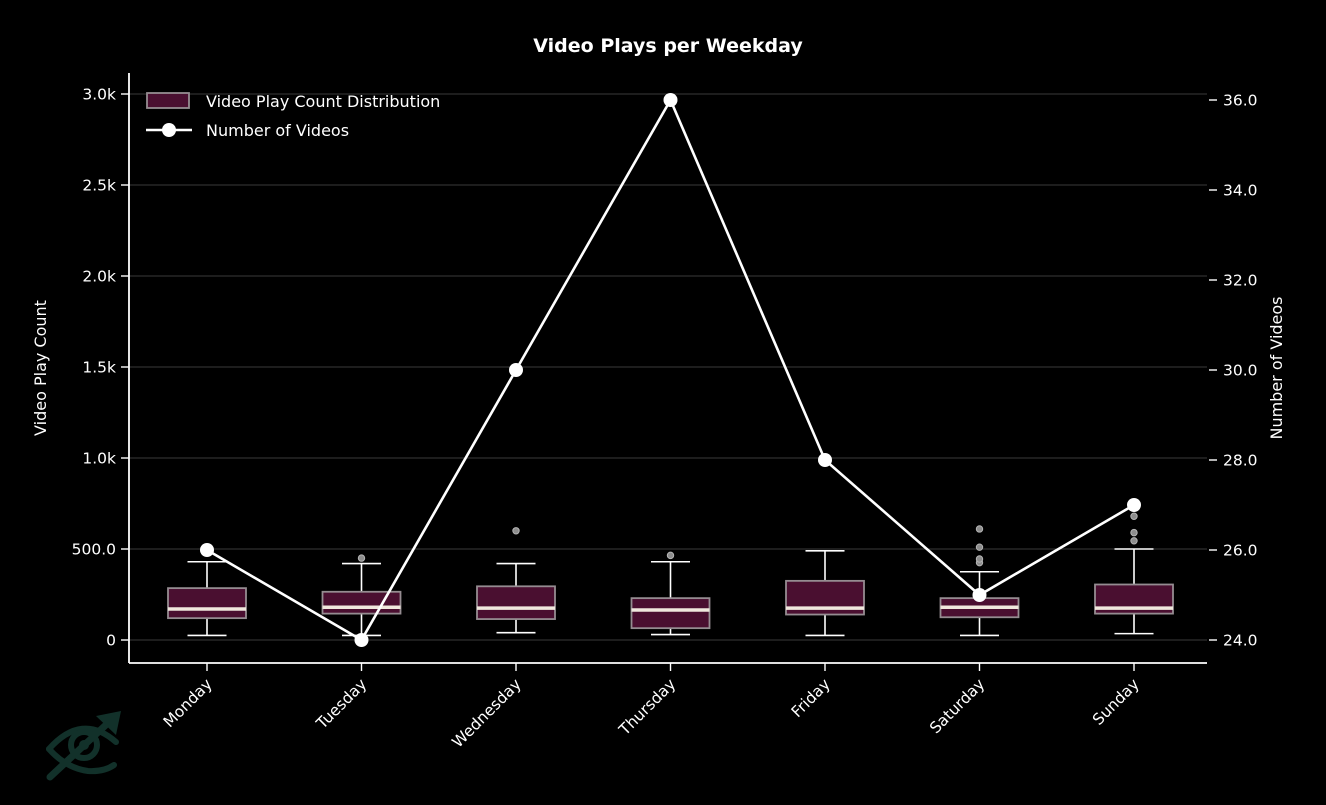 This screenshot has width=1326, height=805. What do you see at coordinates (811, 698) in the screenshot?
I see `x-tick-label: Friday` at bounding box center [811, 698].